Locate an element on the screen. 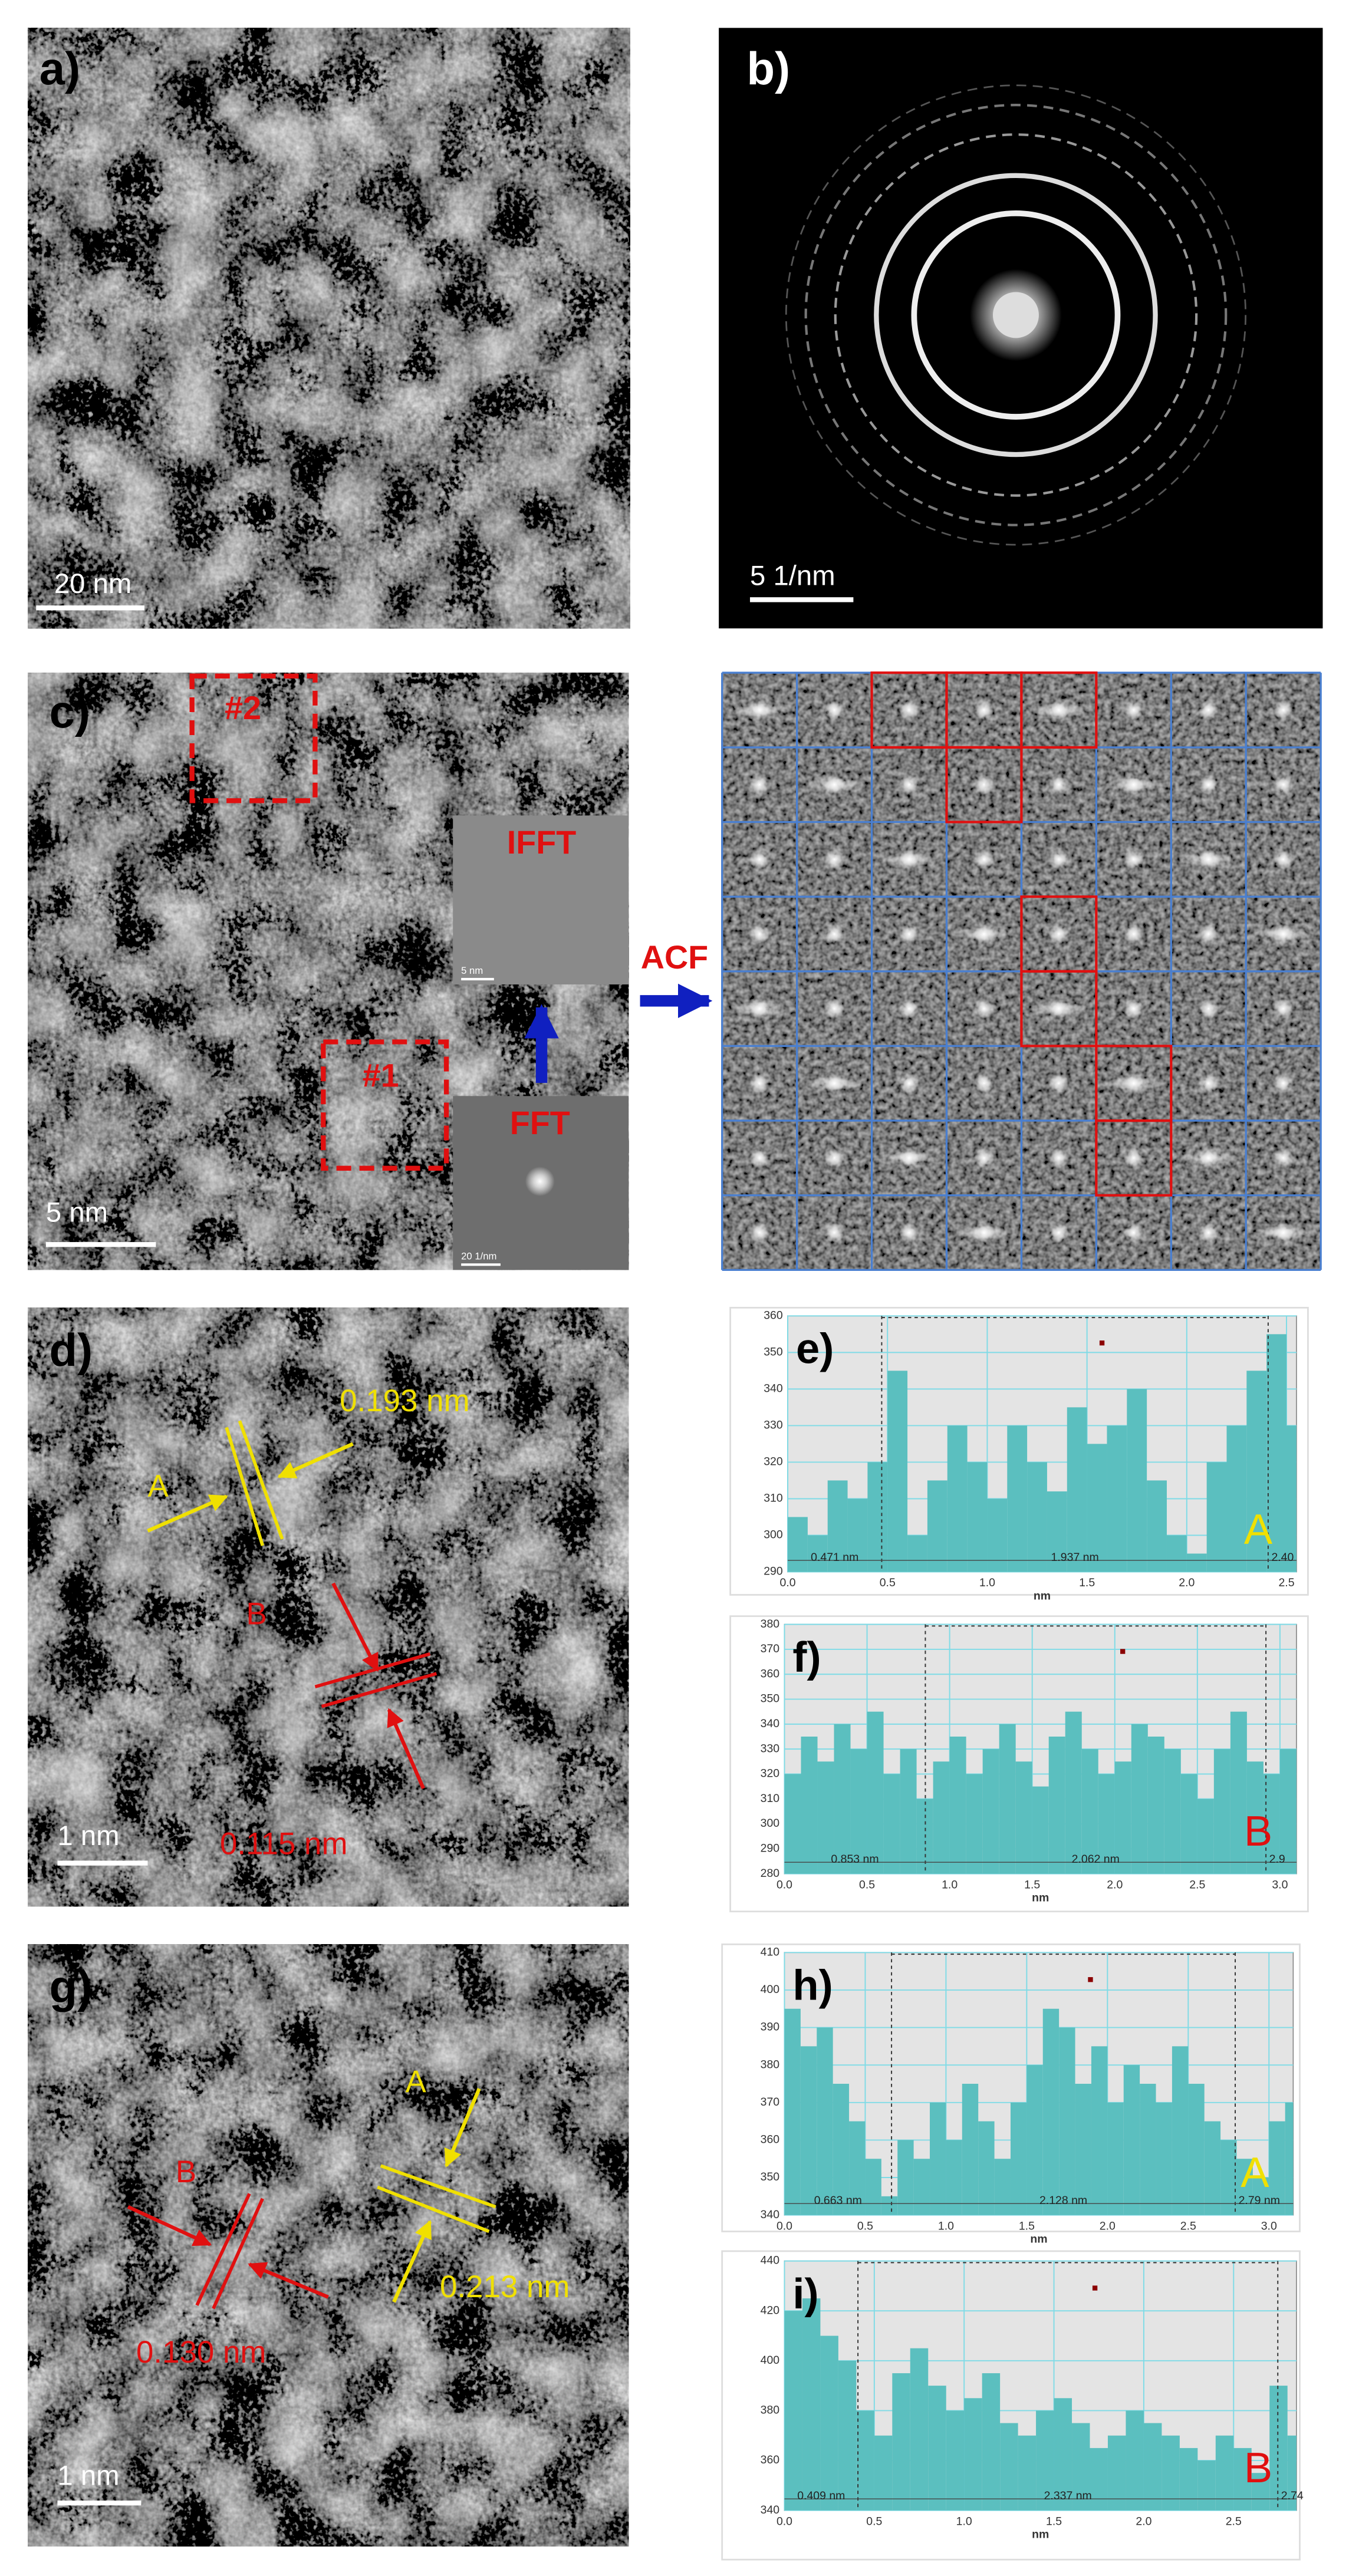 Image resolution: width=1349 pixels, height=2576 pixels. region-box is located at coordinates (253, 738).